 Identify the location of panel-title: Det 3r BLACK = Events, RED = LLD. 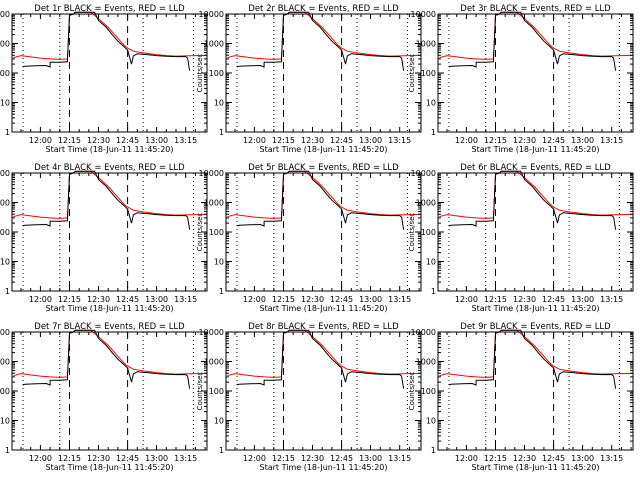
(535, 9).